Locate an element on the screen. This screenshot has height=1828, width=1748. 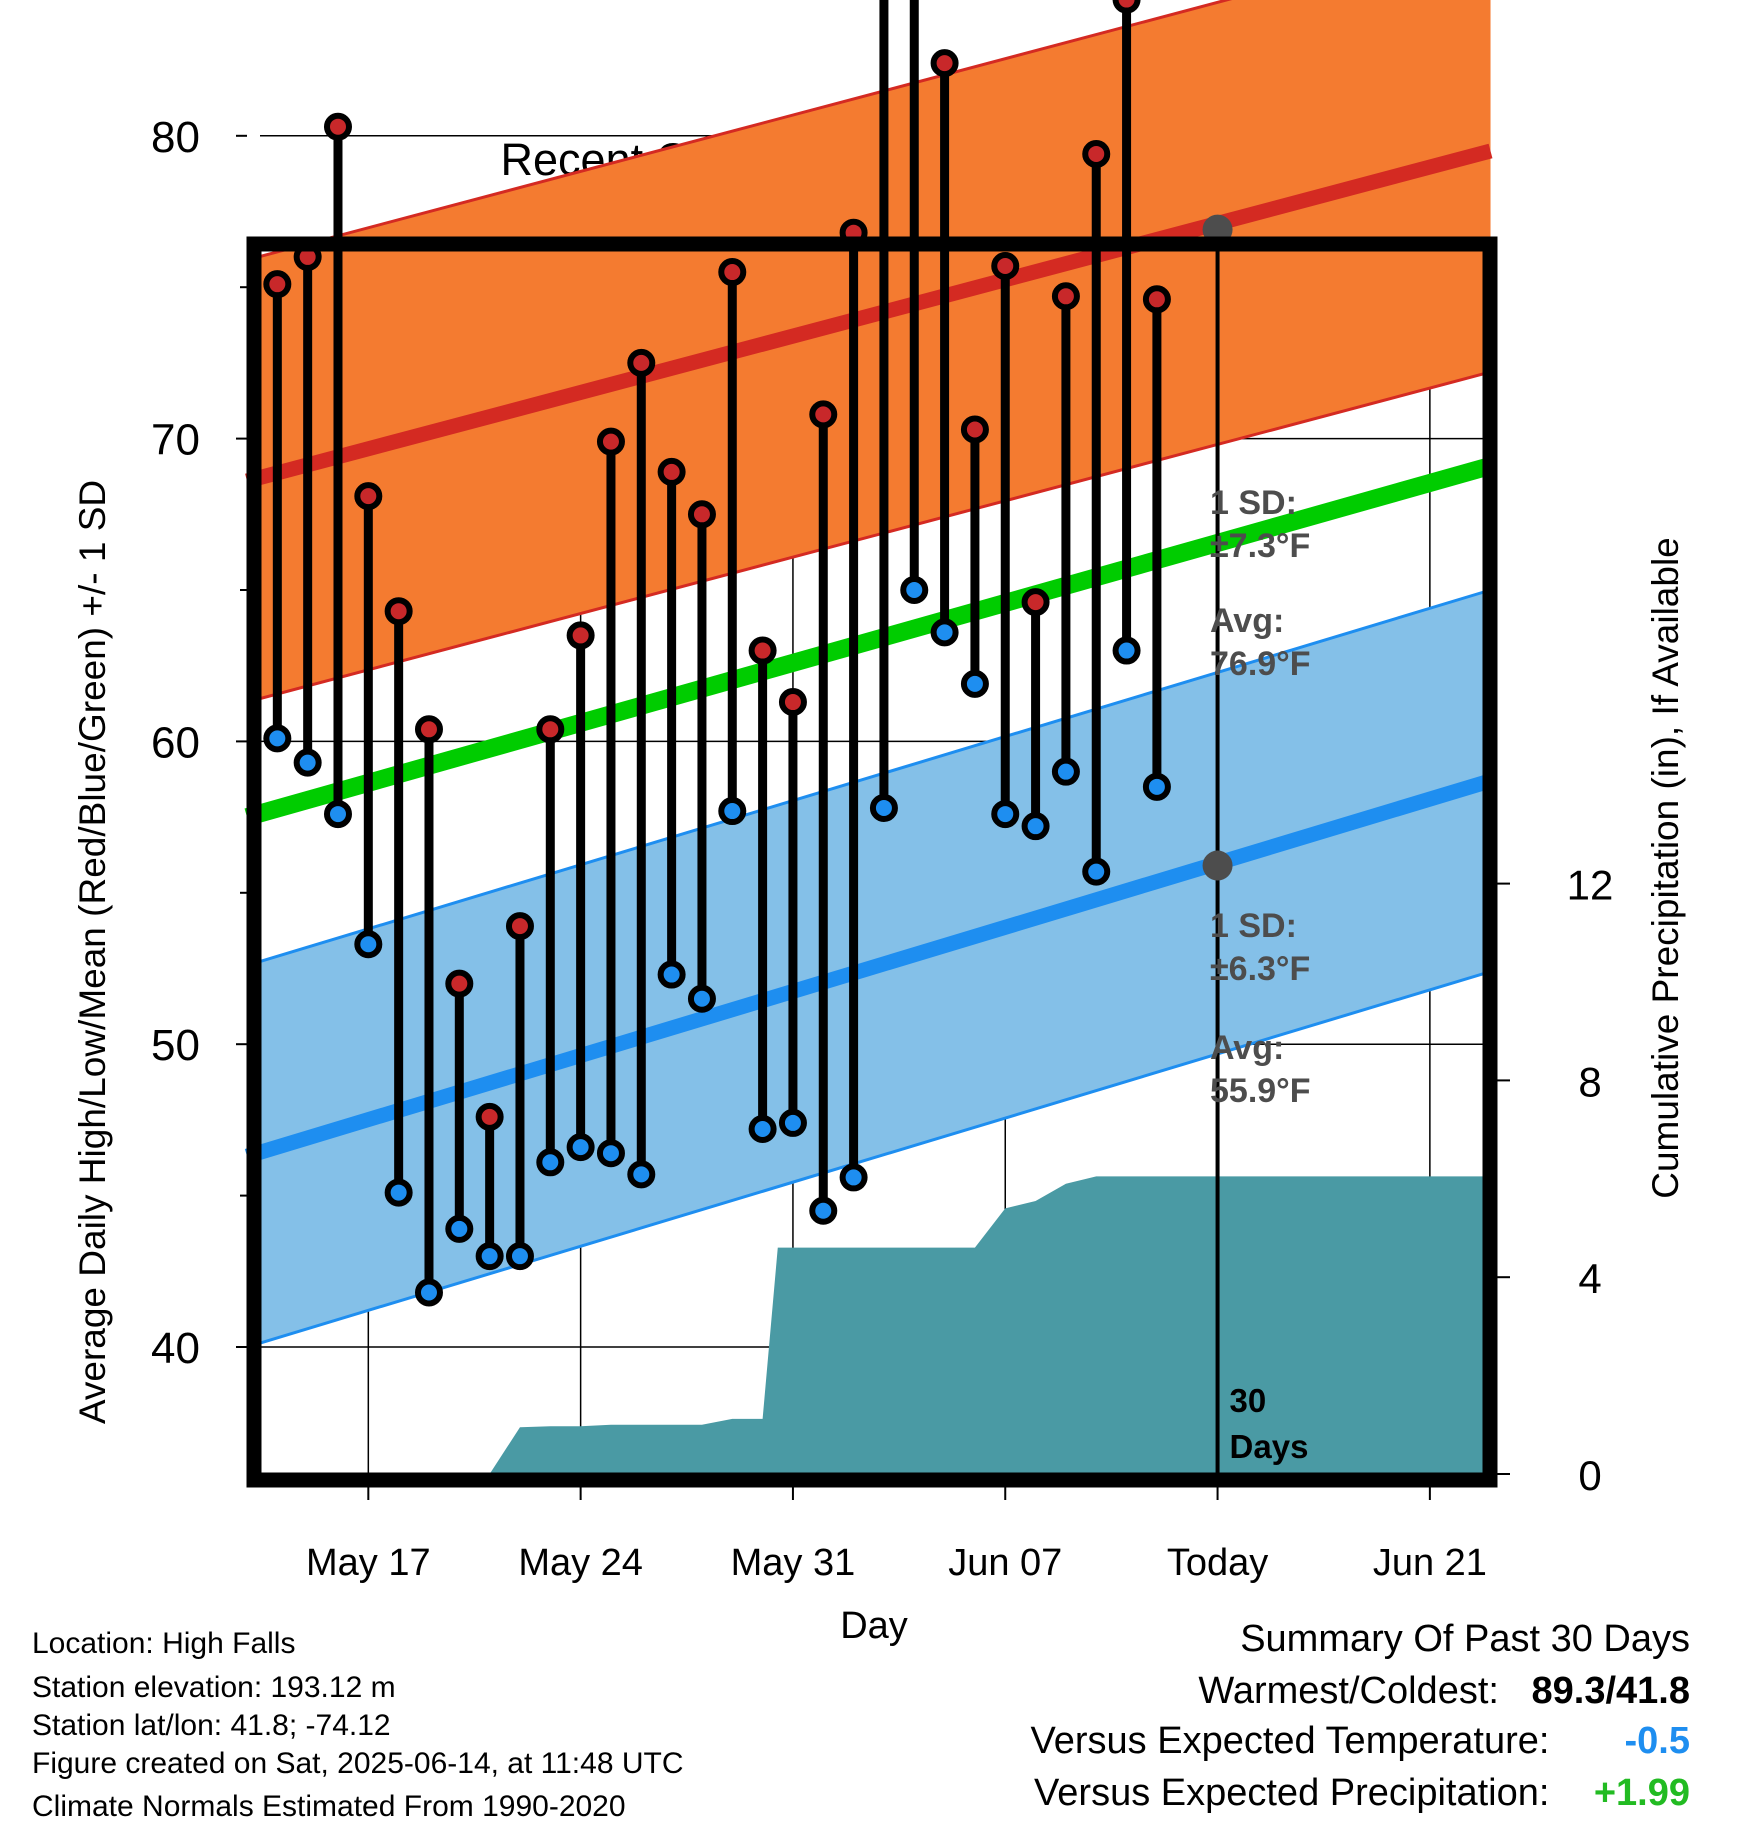
y2-tick-label: 12 is located at coordinates (1590, 885).